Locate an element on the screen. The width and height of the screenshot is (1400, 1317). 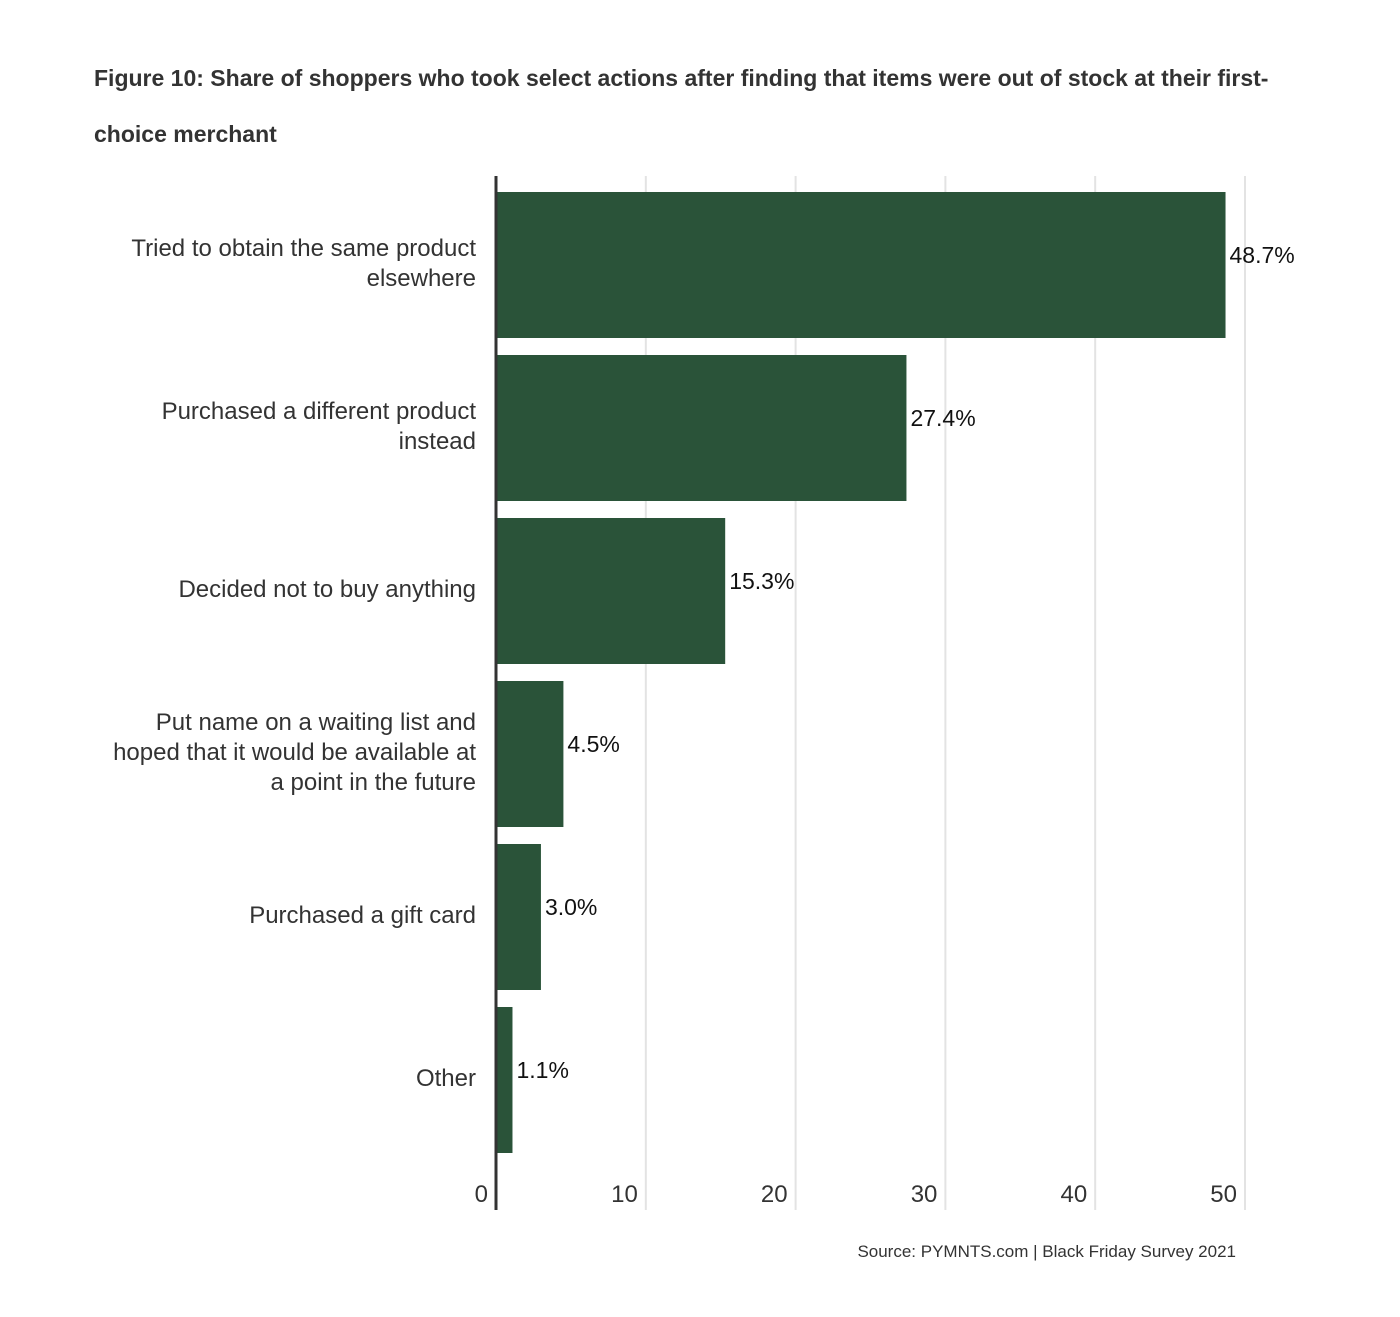
x-tick-label: 40 is located at coordinates (1073, 1194).